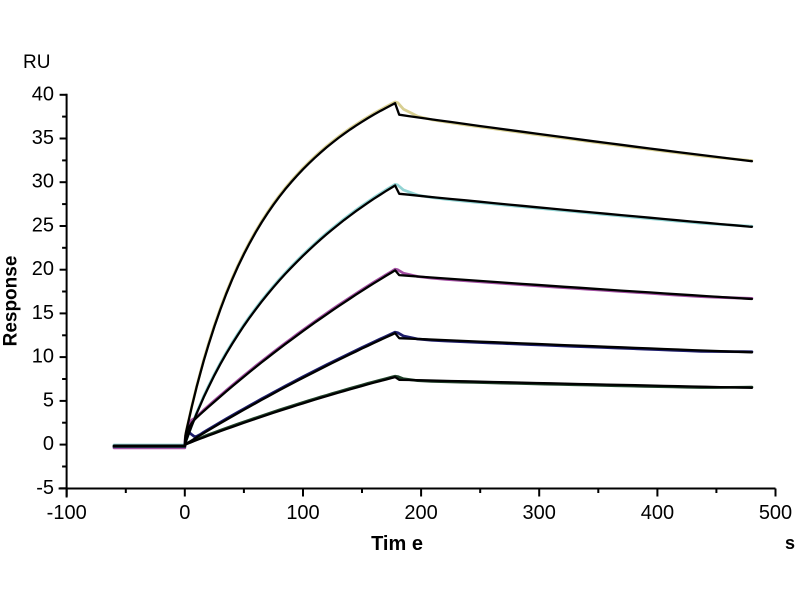 This screenshot has height=600, width=800. Describe the element at coordinates (43, 269) in the screenshot. I see `svg-text: 20` at that location.